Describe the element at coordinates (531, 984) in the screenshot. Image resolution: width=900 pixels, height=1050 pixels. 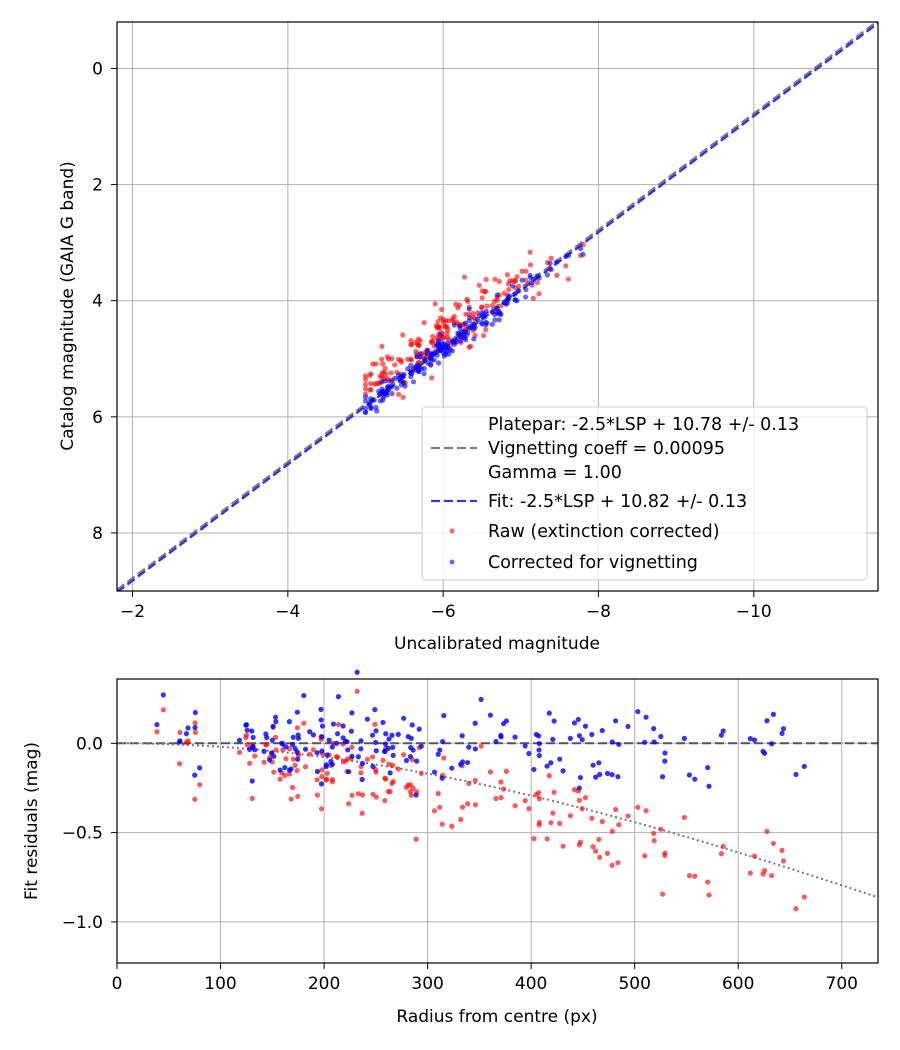
I see `bottom-x-tick-label: 400` at that location.